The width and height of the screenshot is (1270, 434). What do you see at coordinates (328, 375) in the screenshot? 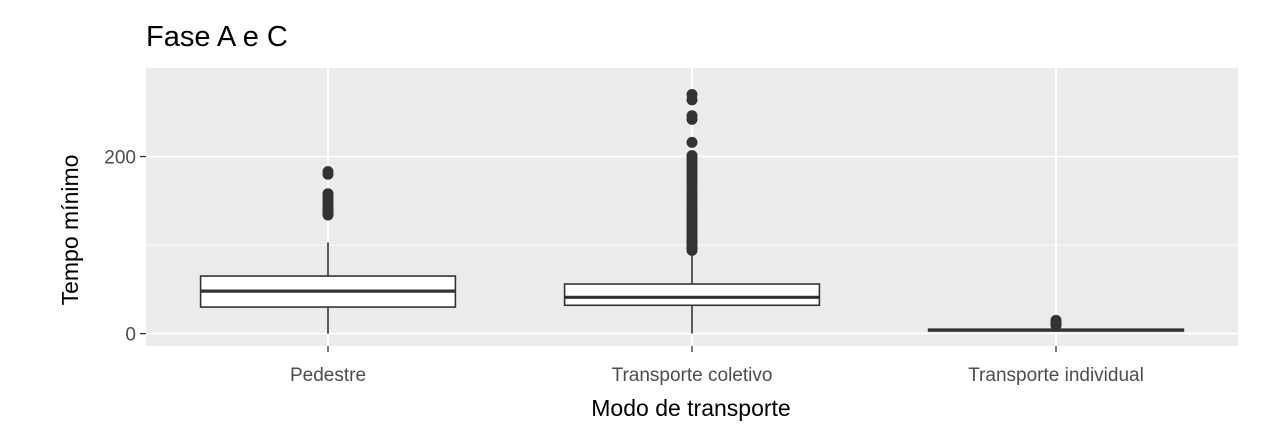
I see `x-tick-label: Pedestre` at bounding box center [328, 375].